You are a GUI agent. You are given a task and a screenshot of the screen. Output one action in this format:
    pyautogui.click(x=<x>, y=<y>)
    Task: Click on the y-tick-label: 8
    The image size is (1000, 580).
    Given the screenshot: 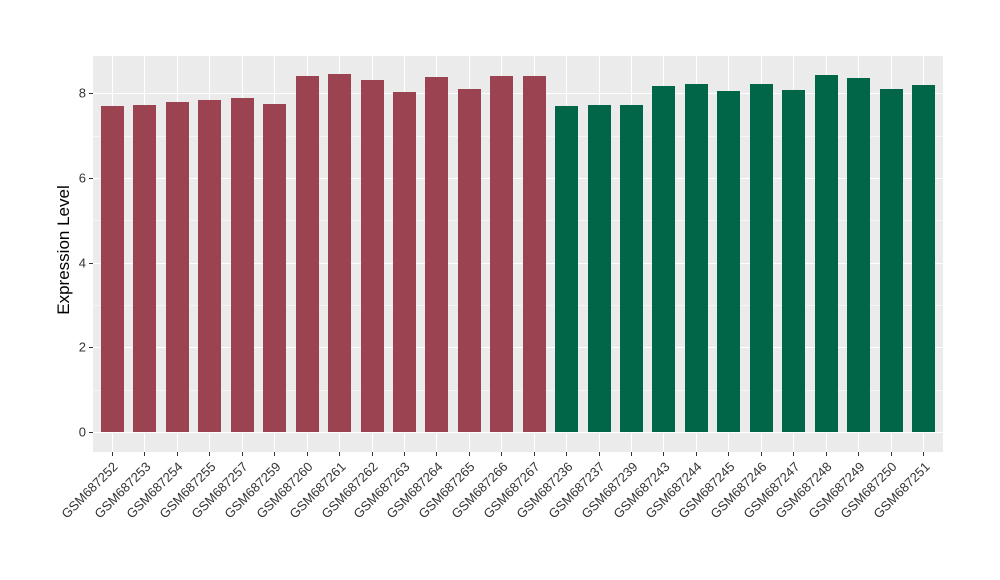 What is the action you would take?
    pyautogui.click(x=82, y=93)
    